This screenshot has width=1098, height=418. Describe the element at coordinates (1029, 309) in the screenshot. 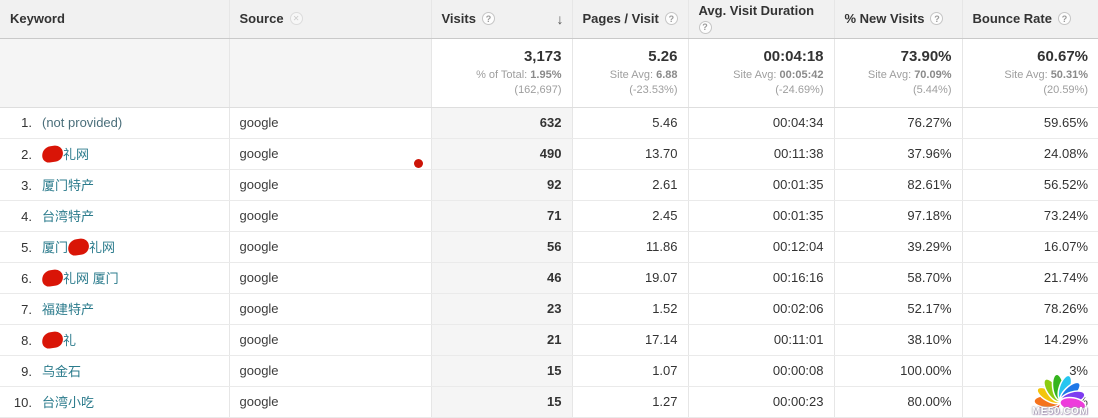

I see `bounce-cell: 78.26%` at that location.